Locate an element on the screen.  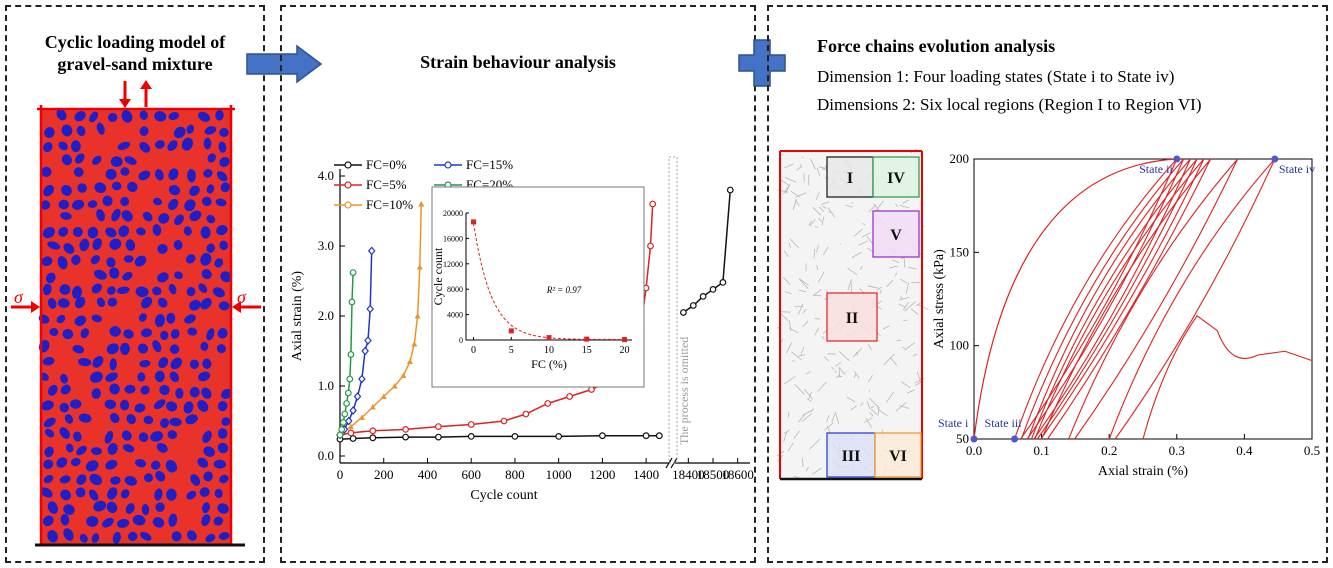
flow-plus is located at coordinates (762, 63).